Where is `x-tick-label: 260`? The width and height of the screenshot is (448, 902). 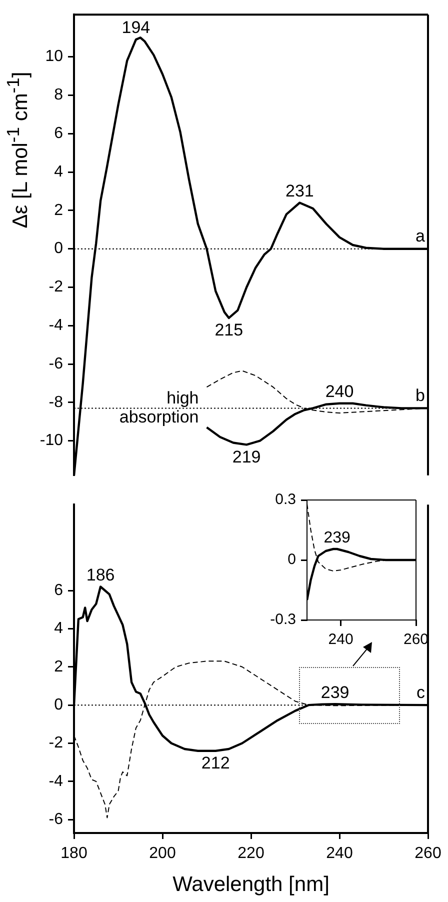
x-tick-label: 260 is located at coordinates (428, 853).